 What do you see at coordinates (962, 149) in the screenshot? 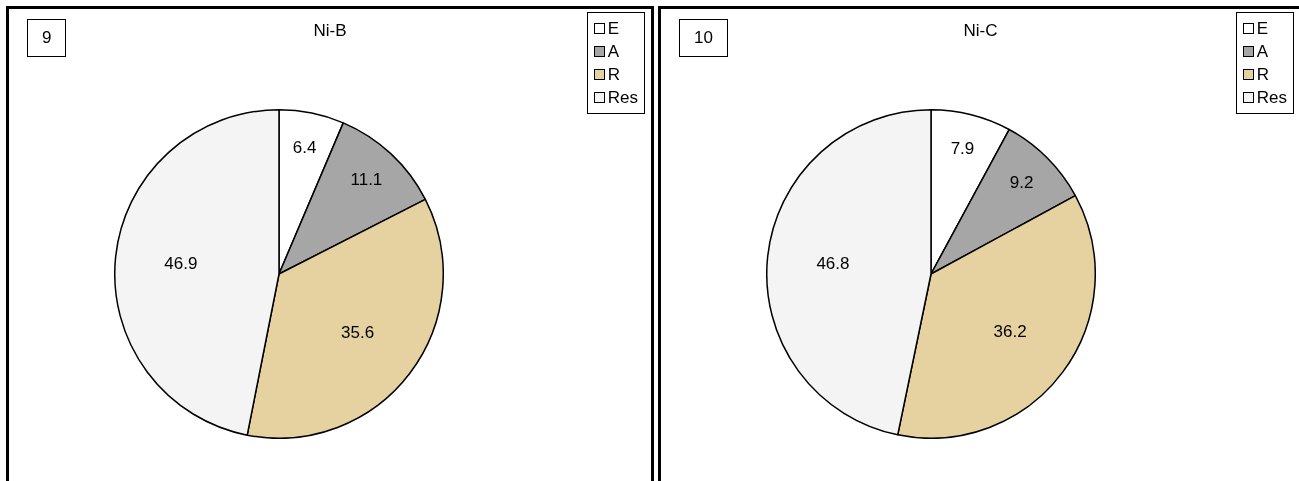
I see `data-label: 7.9` at bounding box center [962, 149].